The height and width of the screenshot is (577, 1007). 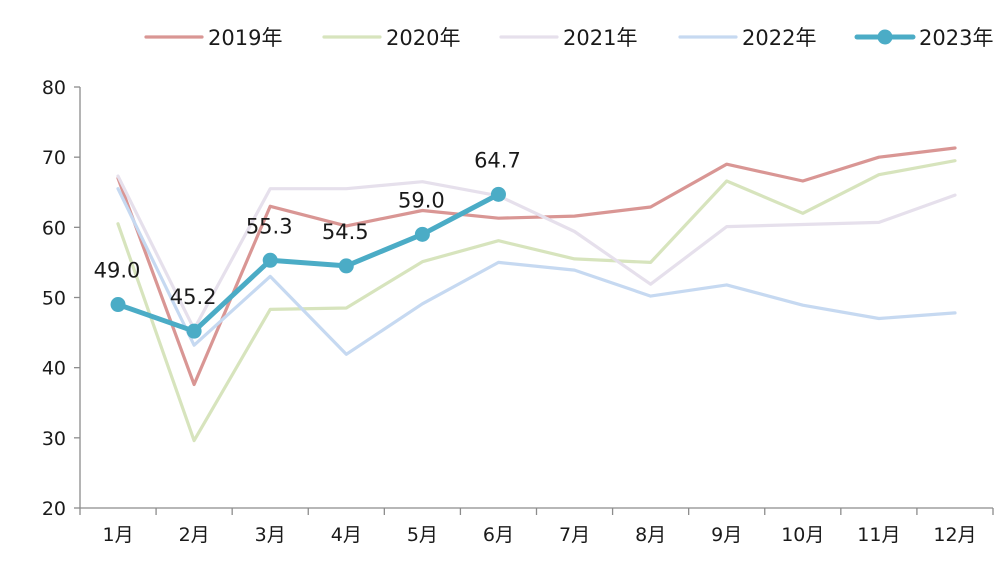 I want to click on legend-entry: 2023年, so click(x=923, y=38).